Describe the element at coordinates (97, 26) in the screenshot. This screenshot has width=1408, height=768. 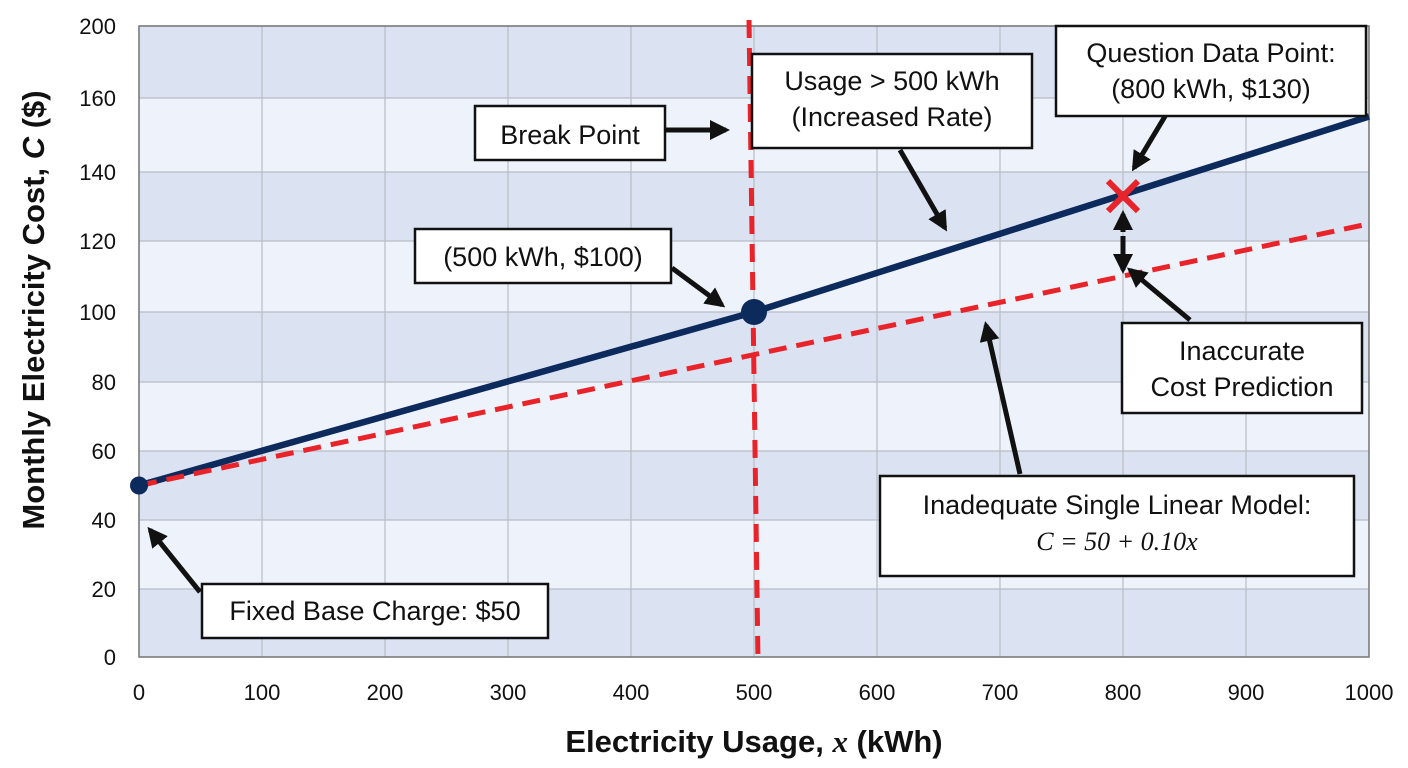
I see `y-tick-label: 200` at that location.